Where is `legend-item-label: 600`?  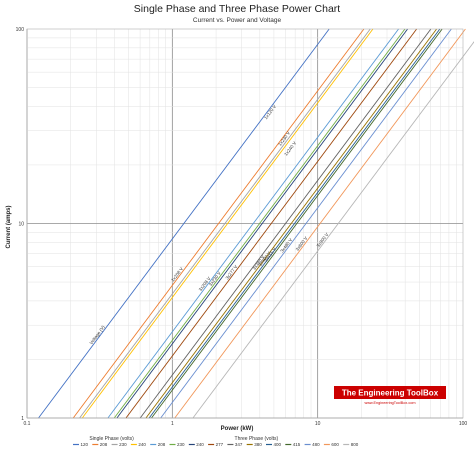 legend-item-label: 600 is located at coordinates (335, 444).